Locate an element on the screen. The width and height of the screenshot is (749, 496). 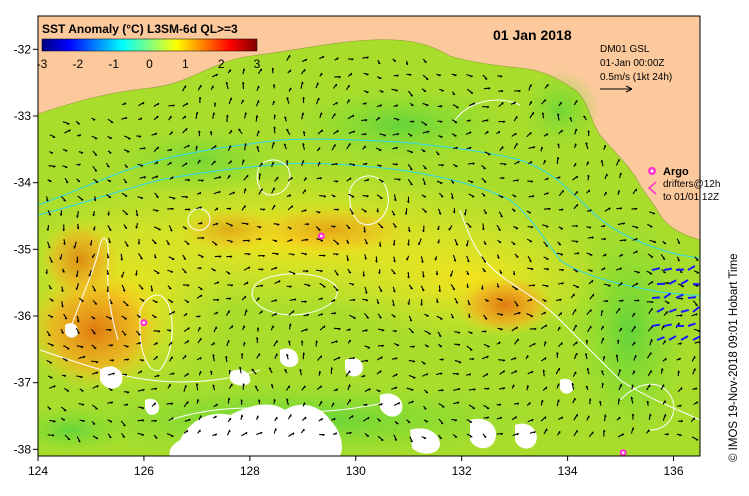
argo-legend: Argo drifters@12h to 01/01 12Z is located at coordinates (683, 184).